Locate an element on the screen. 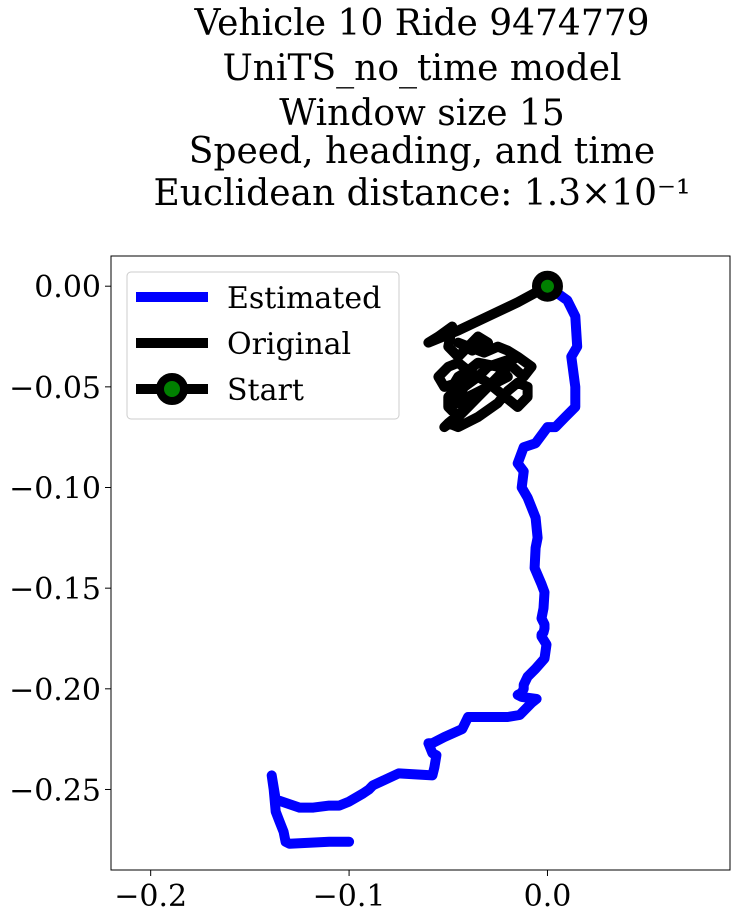 Image resolution: width=739 pixels, height=918 pixels. legend-box is located at coordinates (263, 345).